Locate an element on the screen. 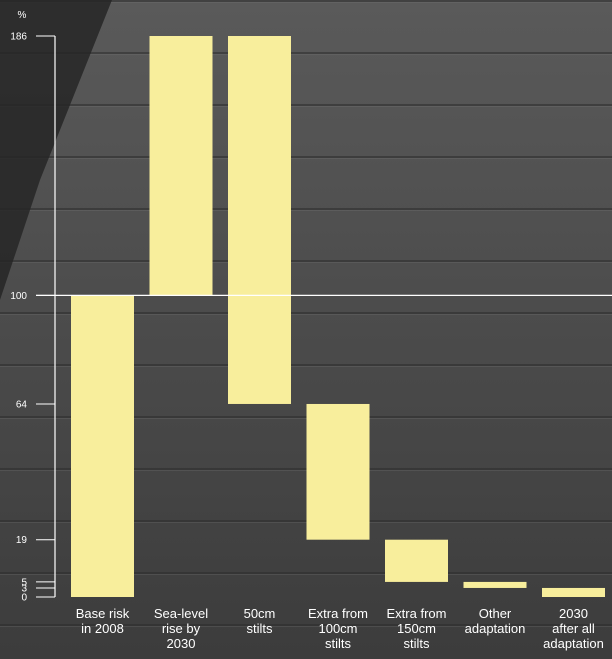 The height and width of the screenshot is (659, 612). y-tick-label-100: 100 is located at coordinates (18, 296).